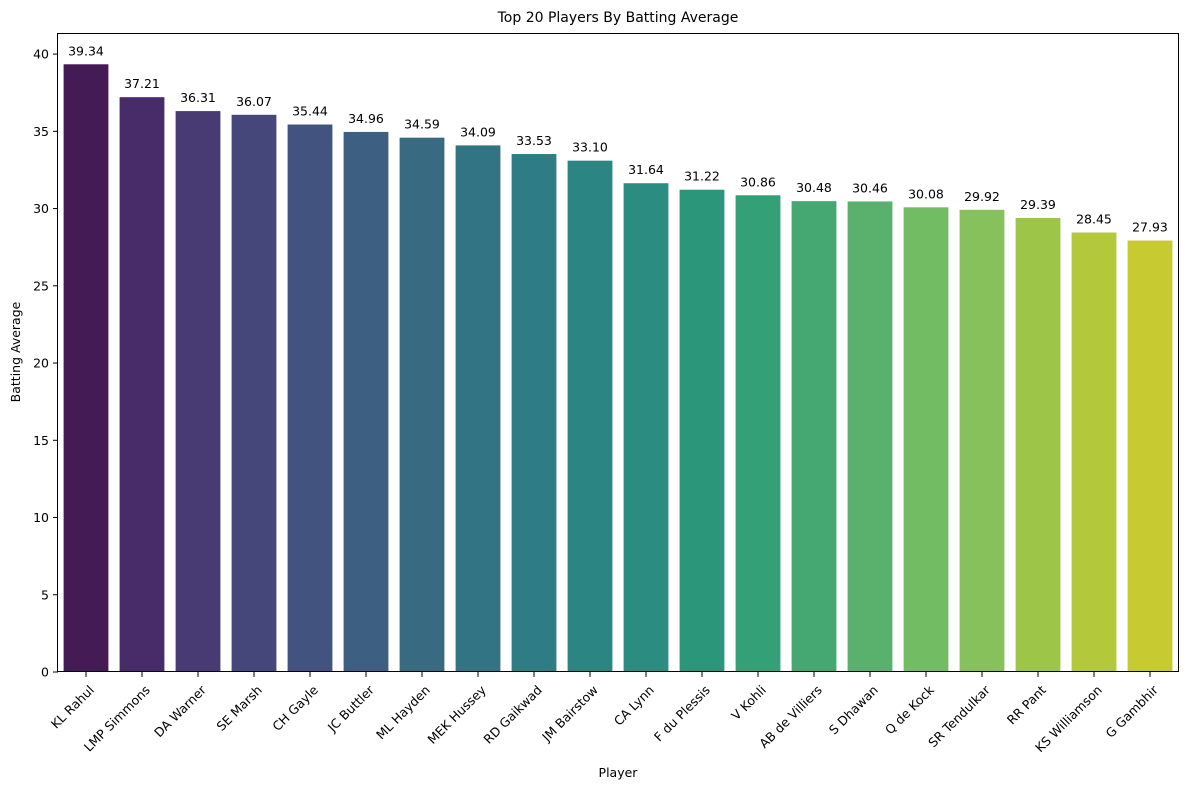 Image resolution: width=1189 pixels, height=790 pixels. I want to click on data-label: 34.96, so click(366, 118).